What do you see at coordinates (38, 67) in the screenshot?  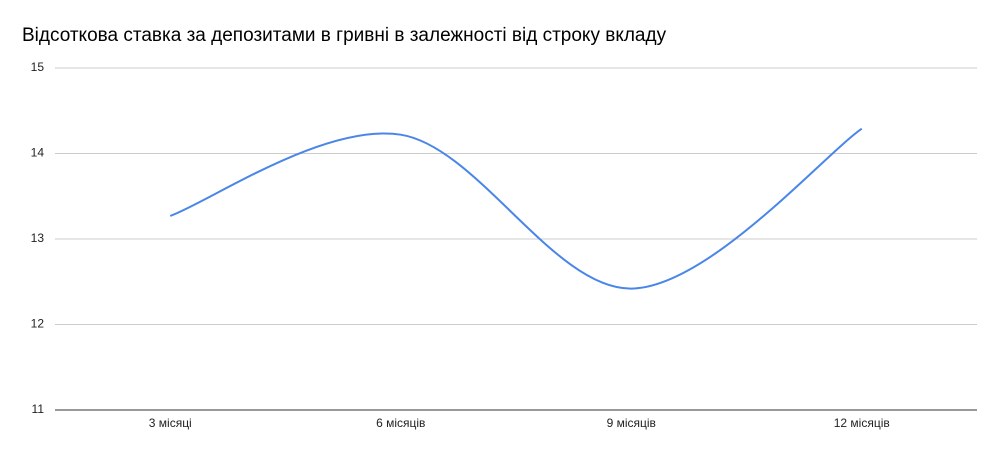 I see `y-tick-label: 15` at bounding box center [38, 67].